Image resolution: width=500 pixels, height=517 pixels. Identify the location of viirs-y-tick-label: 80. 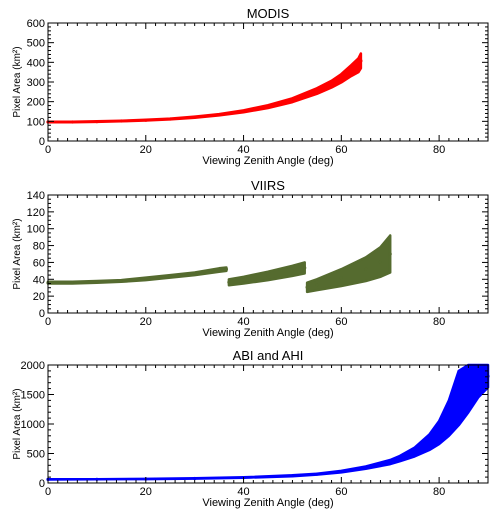
(39, 247).